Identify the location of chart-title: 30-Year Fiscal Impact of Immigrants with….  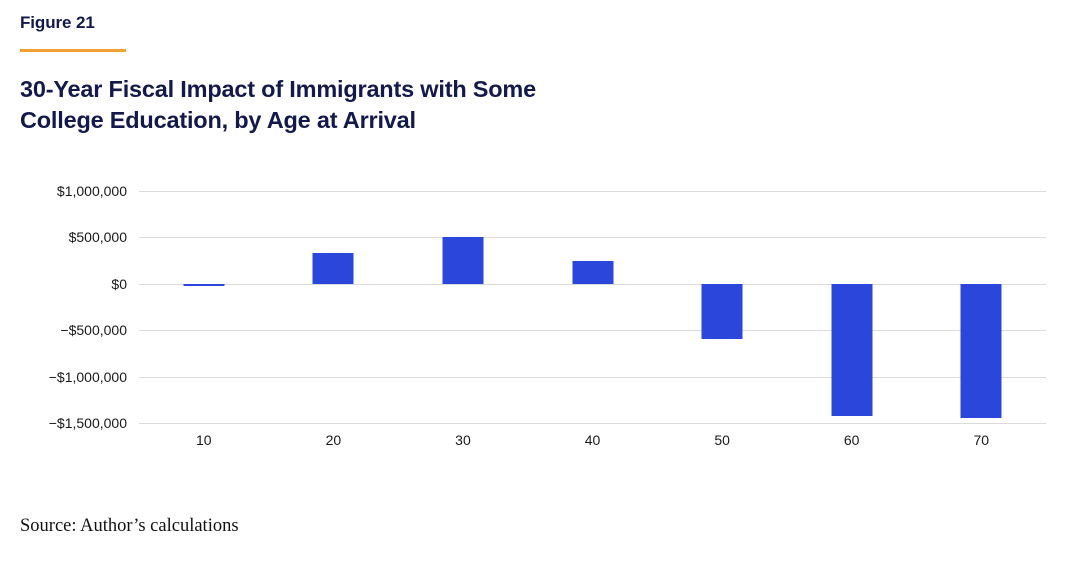
(278, 105).